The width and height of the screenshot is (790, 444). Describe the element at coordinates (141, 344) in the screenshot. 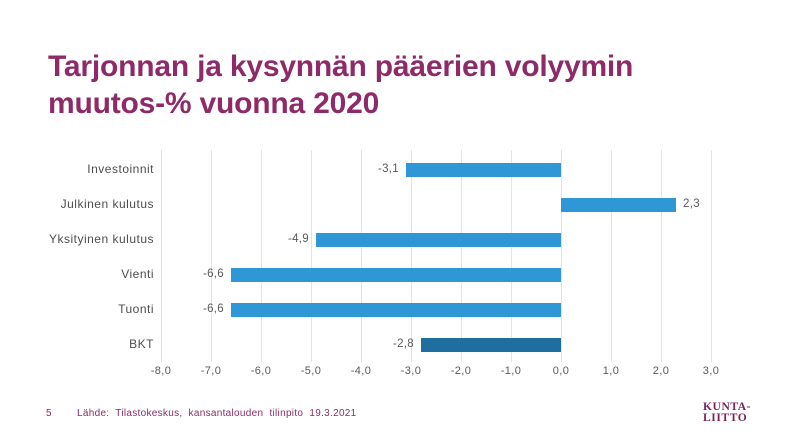

I see `category-label: BKT` at that location.